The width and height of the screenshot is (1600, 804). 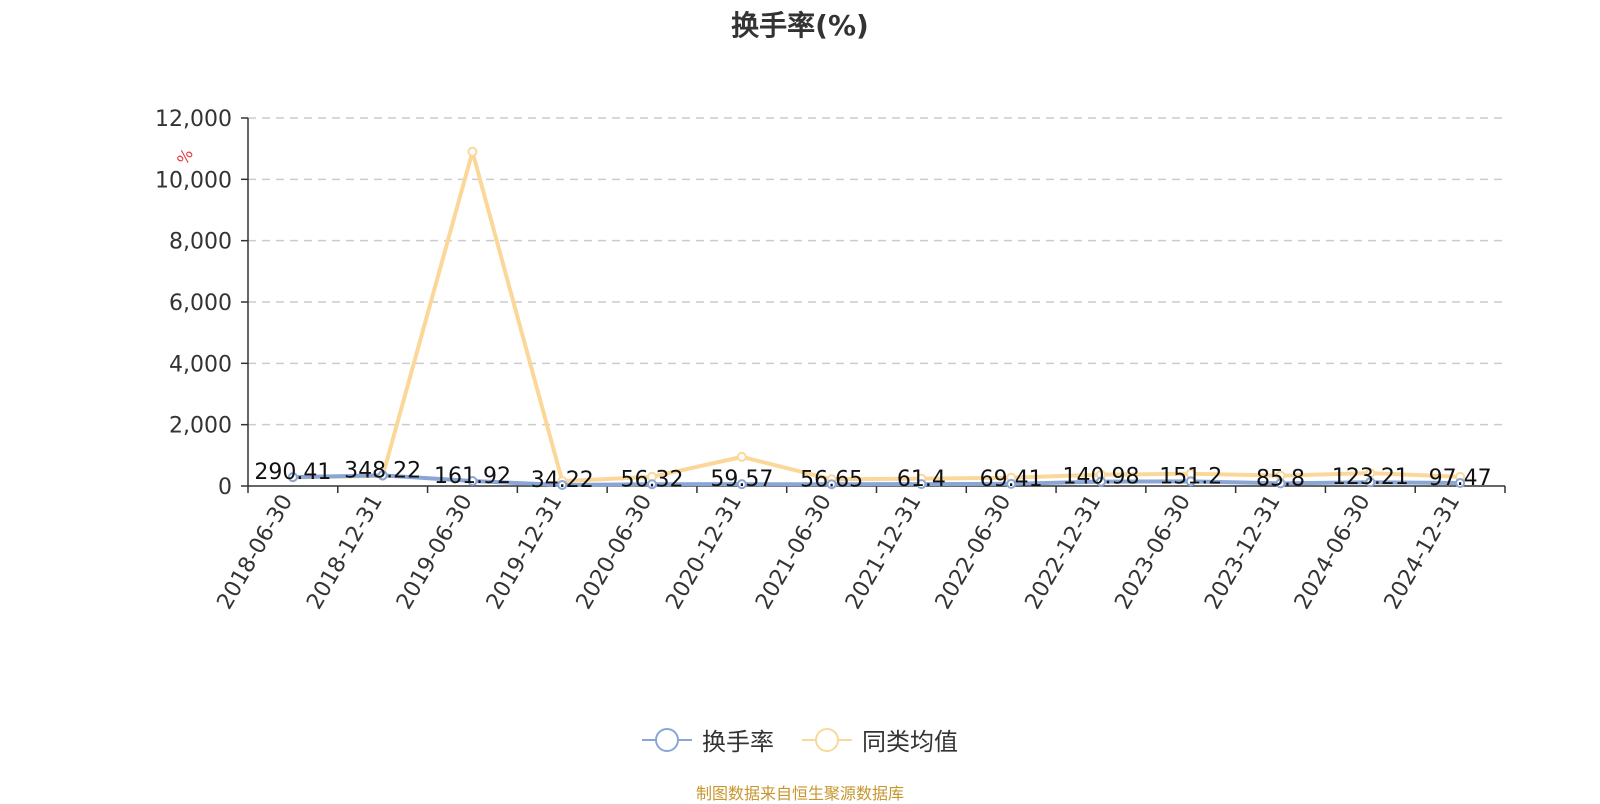 I want to click on y-tick-labels: 0 2,000 4,000 6,000 8,000 10,000 12,000, so click(x=193, y=303).